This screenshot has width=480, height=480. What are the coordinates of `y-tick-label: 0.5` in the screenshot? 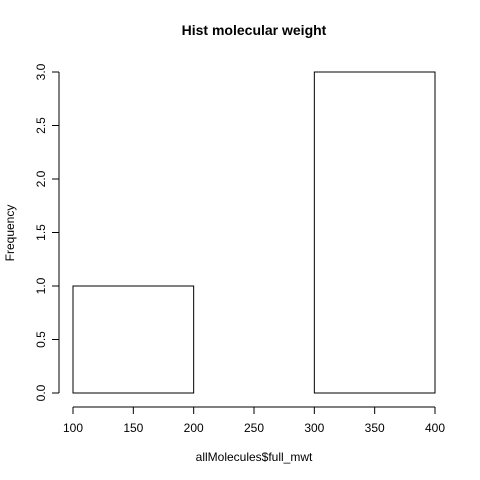 It's located at (41, 339).